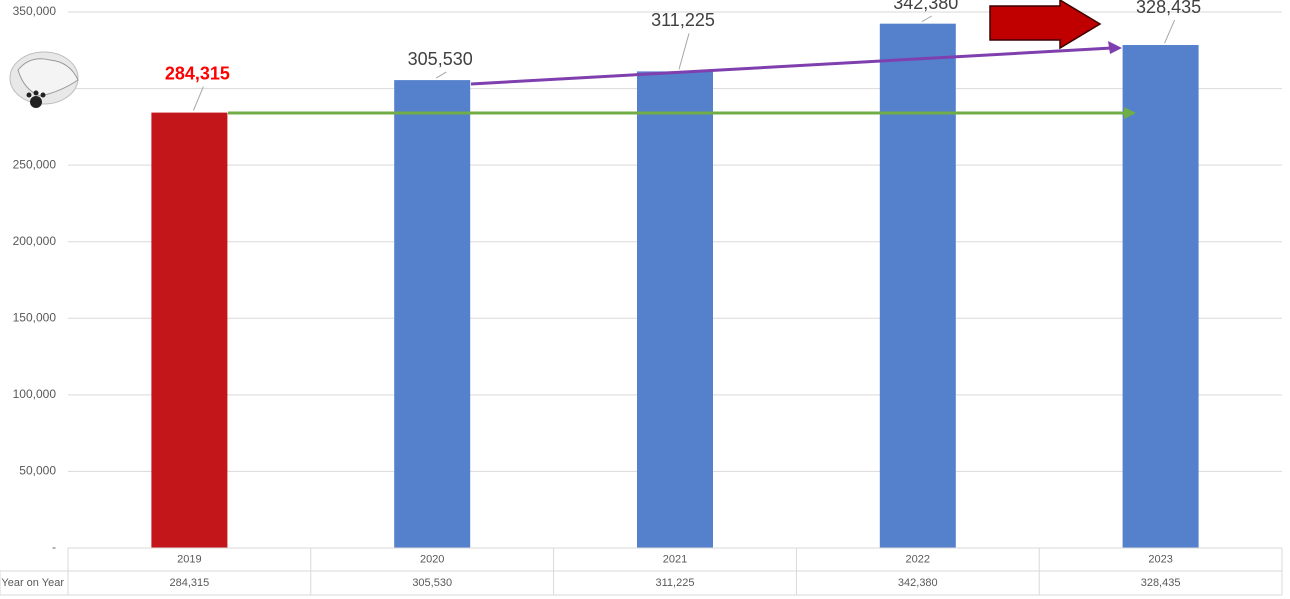 Image resolution: width=1290 pixels, height=599 pixels. Describe the element at coordinates (35, 164) in the screenshot. I see `y-tick-label: 250,000` at that location.